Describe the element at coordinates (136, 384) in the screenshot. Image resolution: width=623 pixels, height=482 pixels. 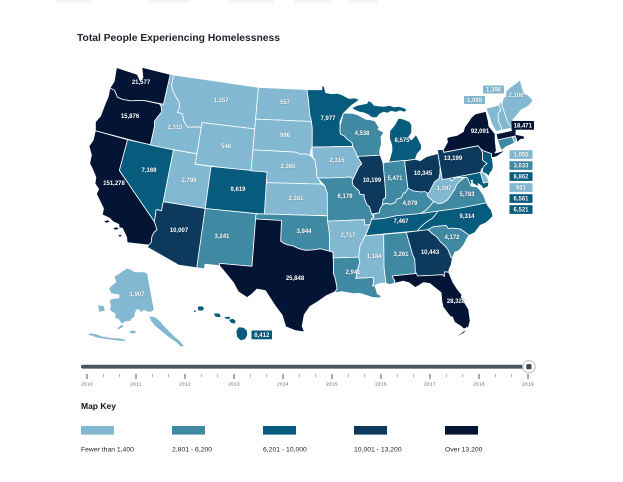
I see `svg-text: 2011` at that location.